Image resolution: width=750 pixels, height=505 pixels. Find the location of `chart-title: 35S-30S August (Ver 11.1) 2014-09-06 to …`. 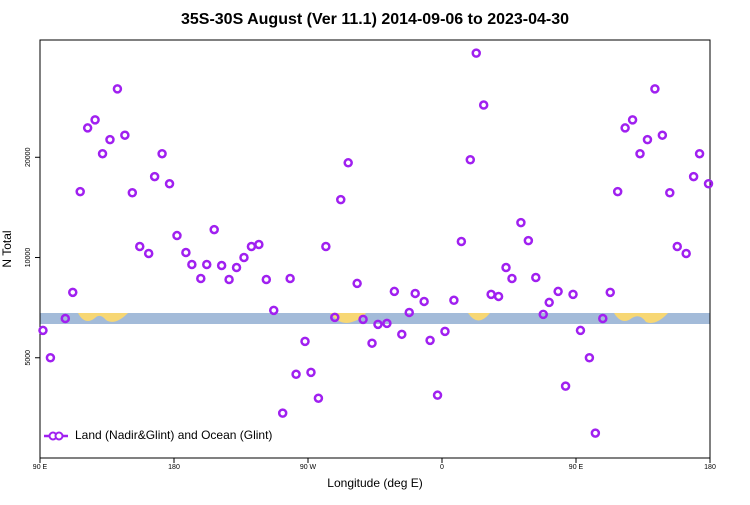

chart-title: 35S-30S August (Ver 11.1) 2014-09-06 to … is located at coordinates (375, 19).